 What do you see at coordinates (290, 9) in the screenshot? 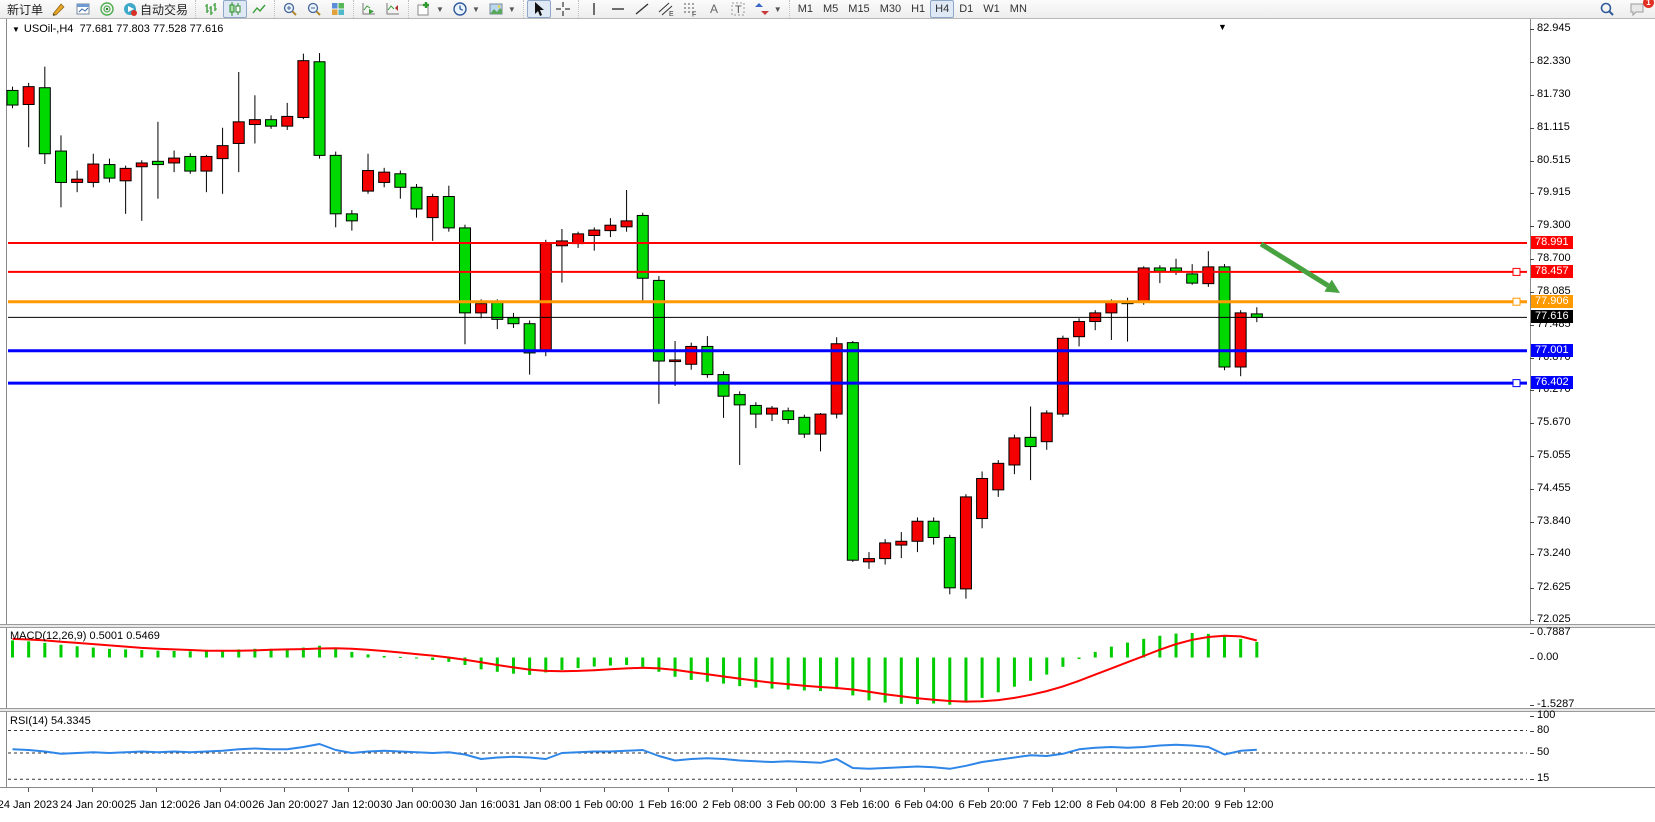
I see `zoom-in-button` at bounding box center [290, 9].